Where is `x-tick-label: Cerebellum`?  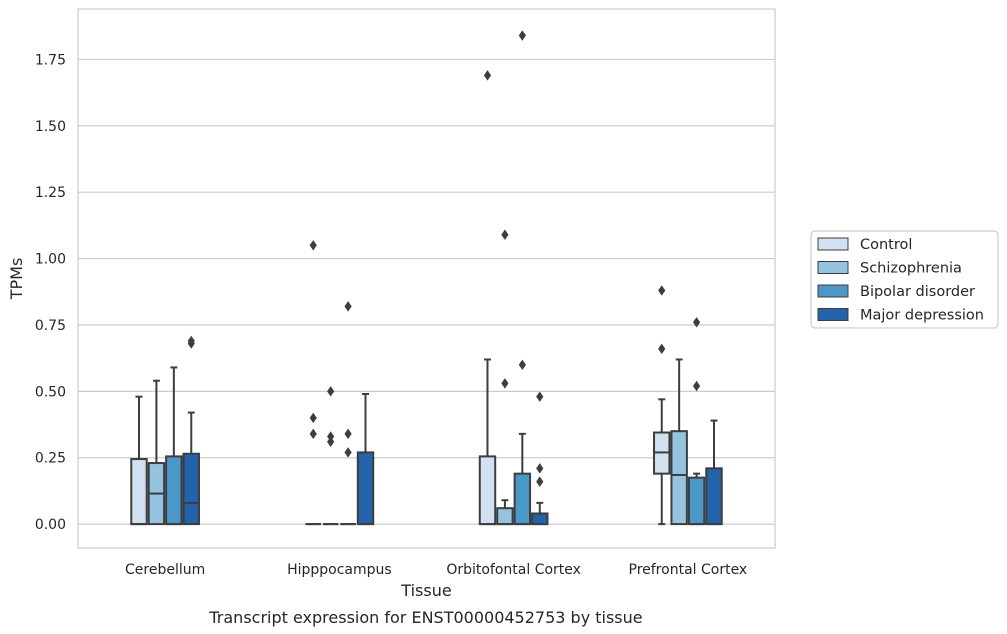
x-tick-label: Cerebellum is located at coordinates (165, 570).